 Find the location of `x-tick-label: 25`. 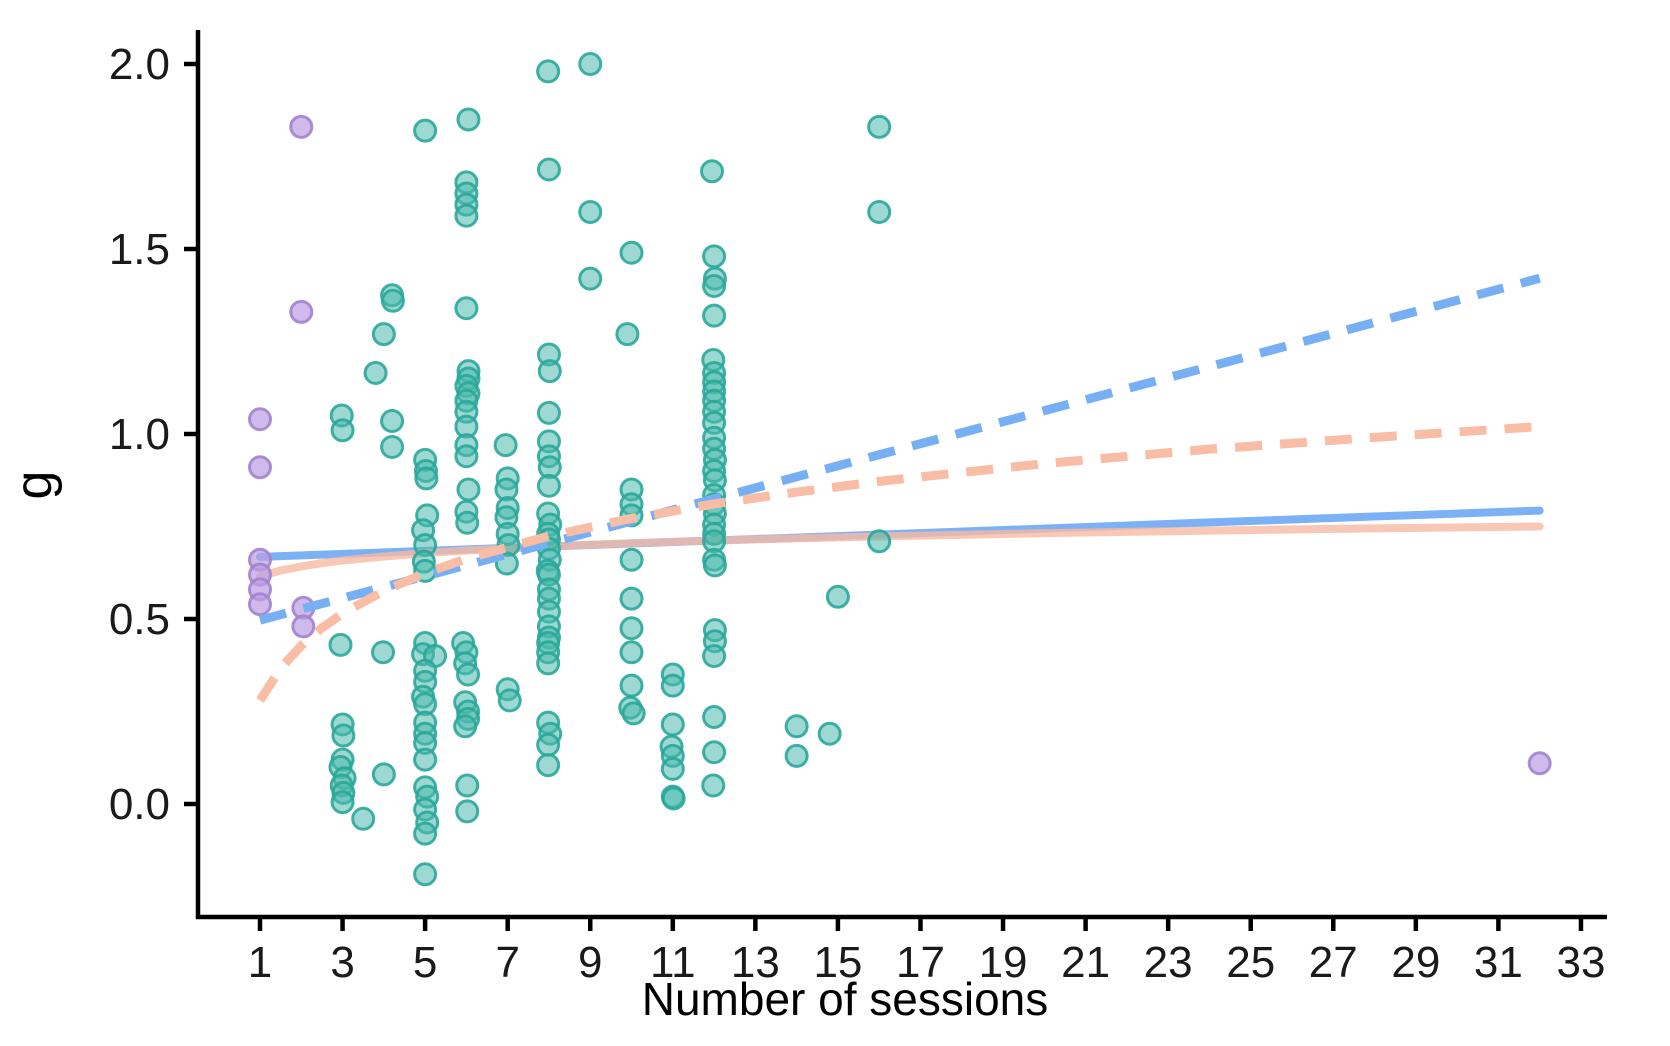

x-tick-label: 25 is located at coordinates (1250, 962).